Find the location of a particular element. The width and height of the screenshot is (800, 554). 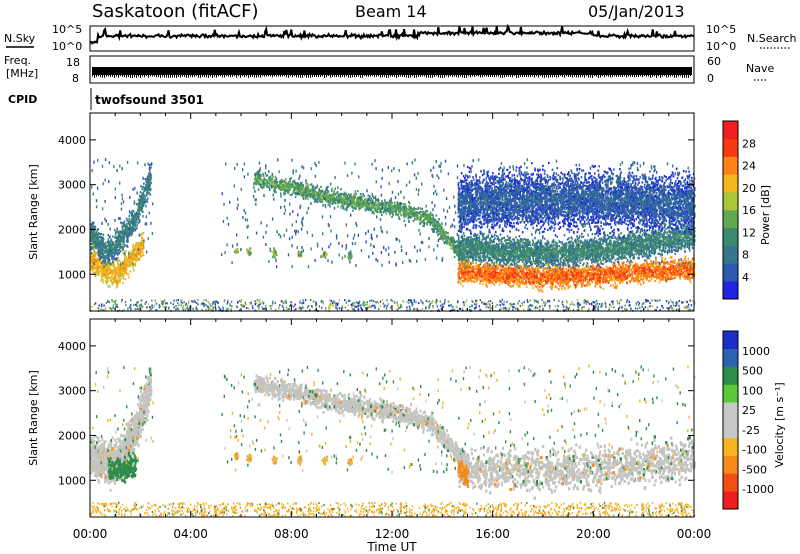

nsky-panel-frame is located at coordinates (392, 38).